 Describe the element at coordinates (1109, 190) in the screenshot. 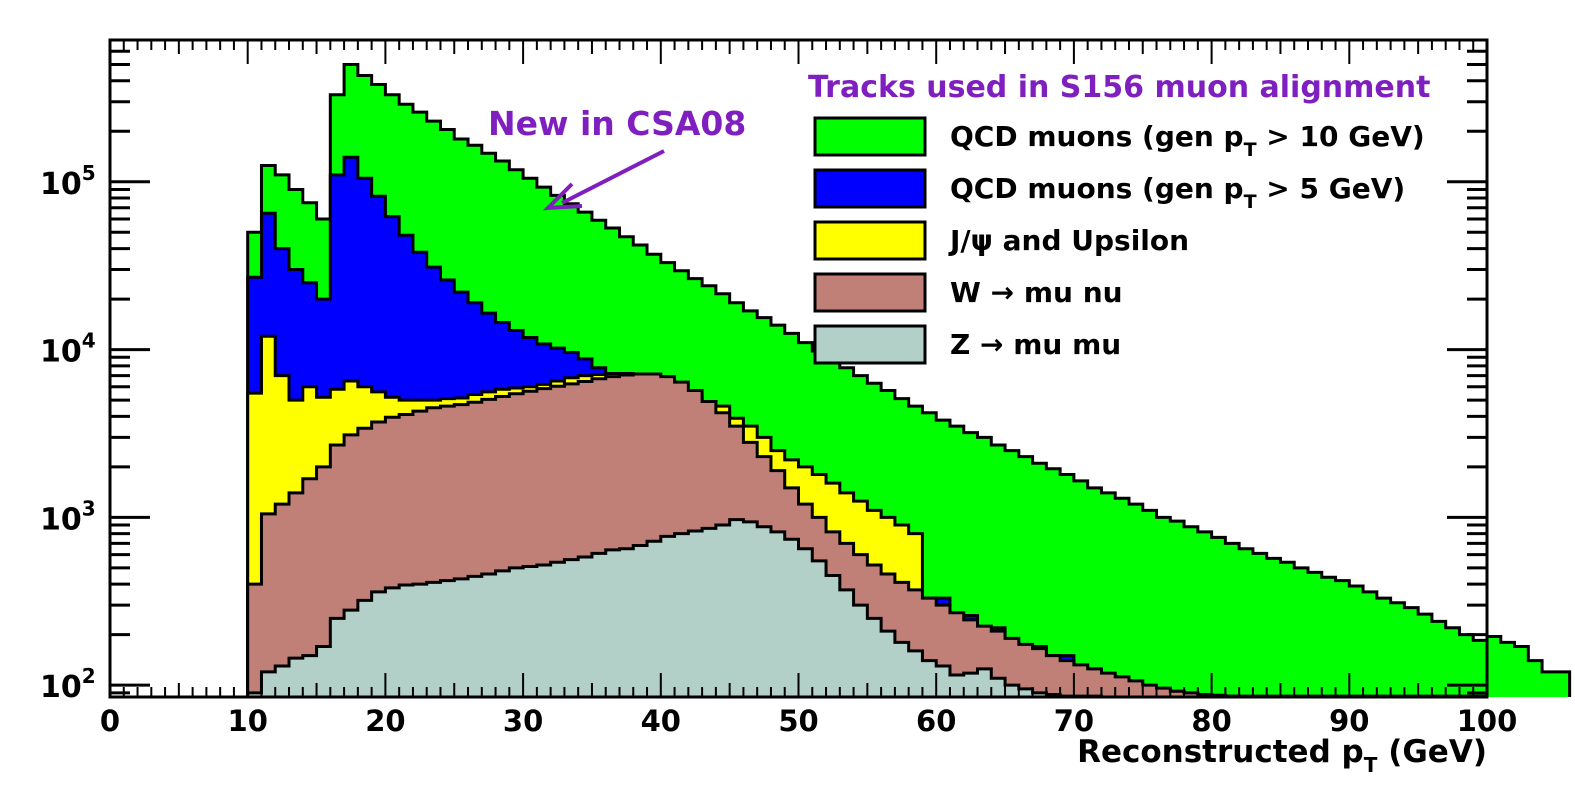

I see `legend-entry-qcd-muons-gen-pt-5-gev: QCD muons (gen pT > 5 GeV)` at that location.